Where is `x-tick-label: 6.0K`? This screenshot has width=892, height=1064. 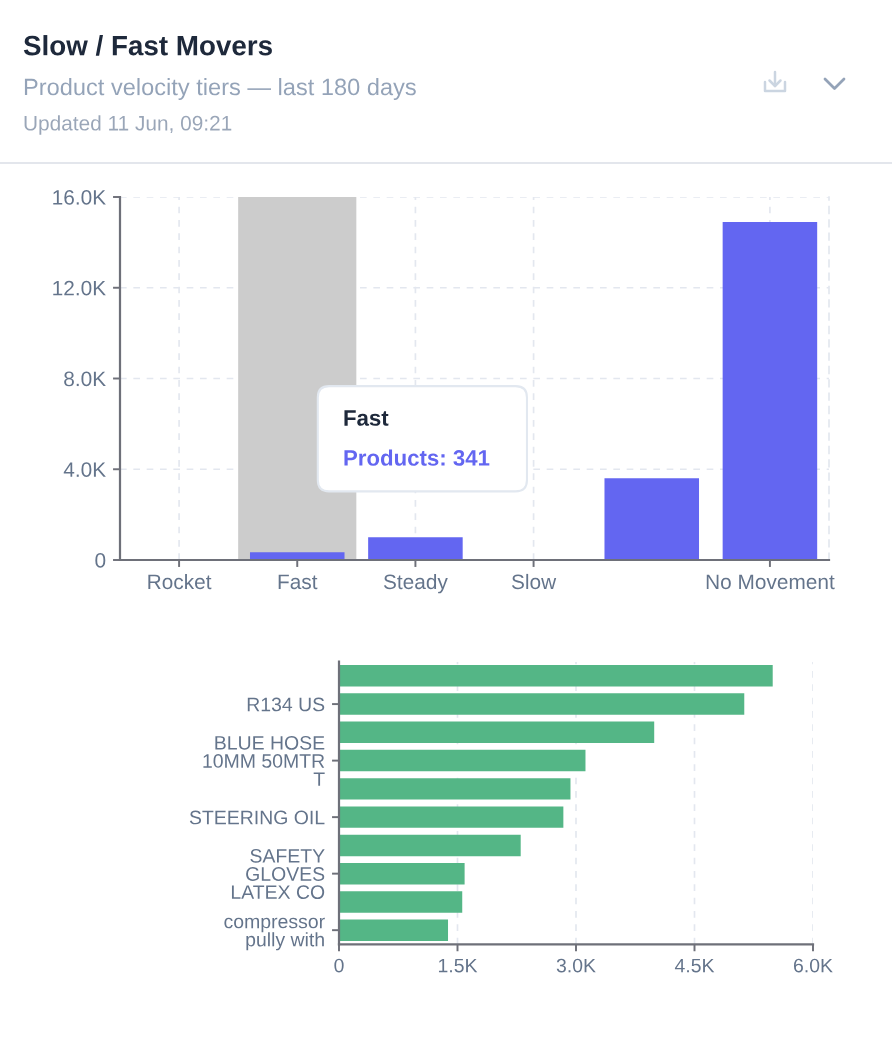
x-tick-label: 6.0K is located at coordinates (813, 965).